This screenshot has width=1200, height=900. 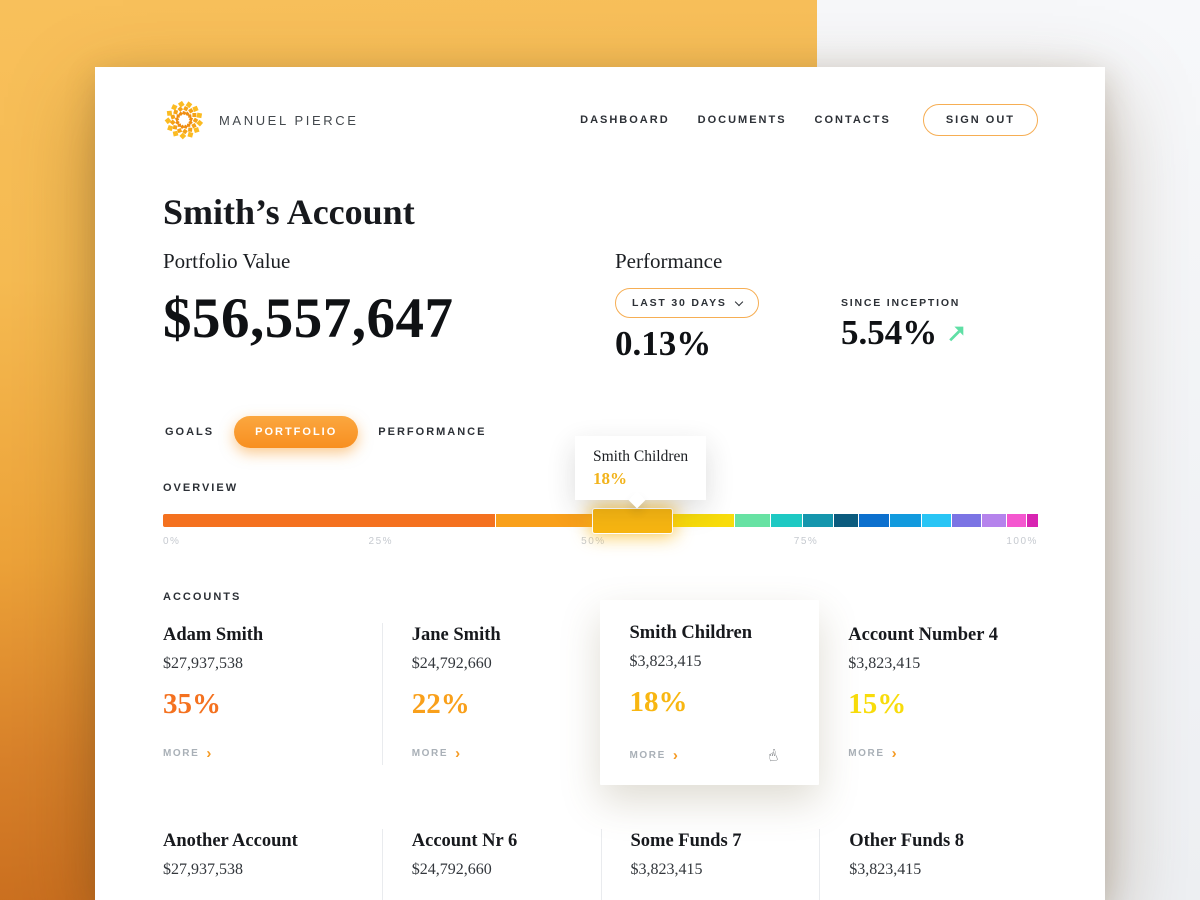 I want to click on portfolio-block: Portfolio Value $56,557,647, so click(x=389, y=306).